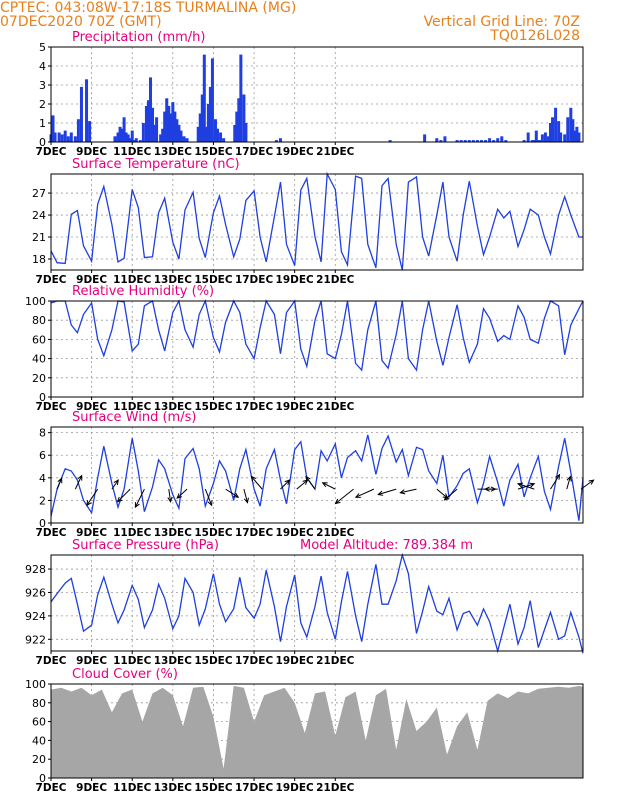 Image resolution: width=618 pixels, height=800 pixels. What do you see at coordinates (335, 407) in the screenshot?
I see `x-tick-label: 21DEC` at bounding box center [335, 407].